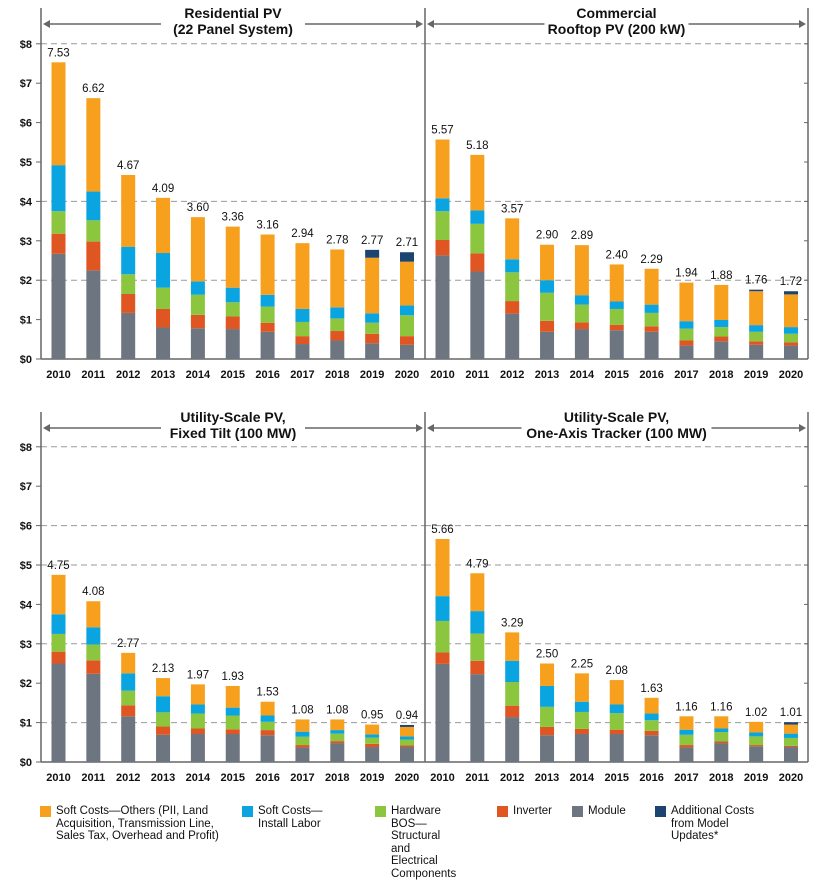 This screenshot has height=880, width=825. What do you see at coordinates (233, 677) in the screenshot?
I see `total-value-label: 1.93` at bounding box center [233, 677].